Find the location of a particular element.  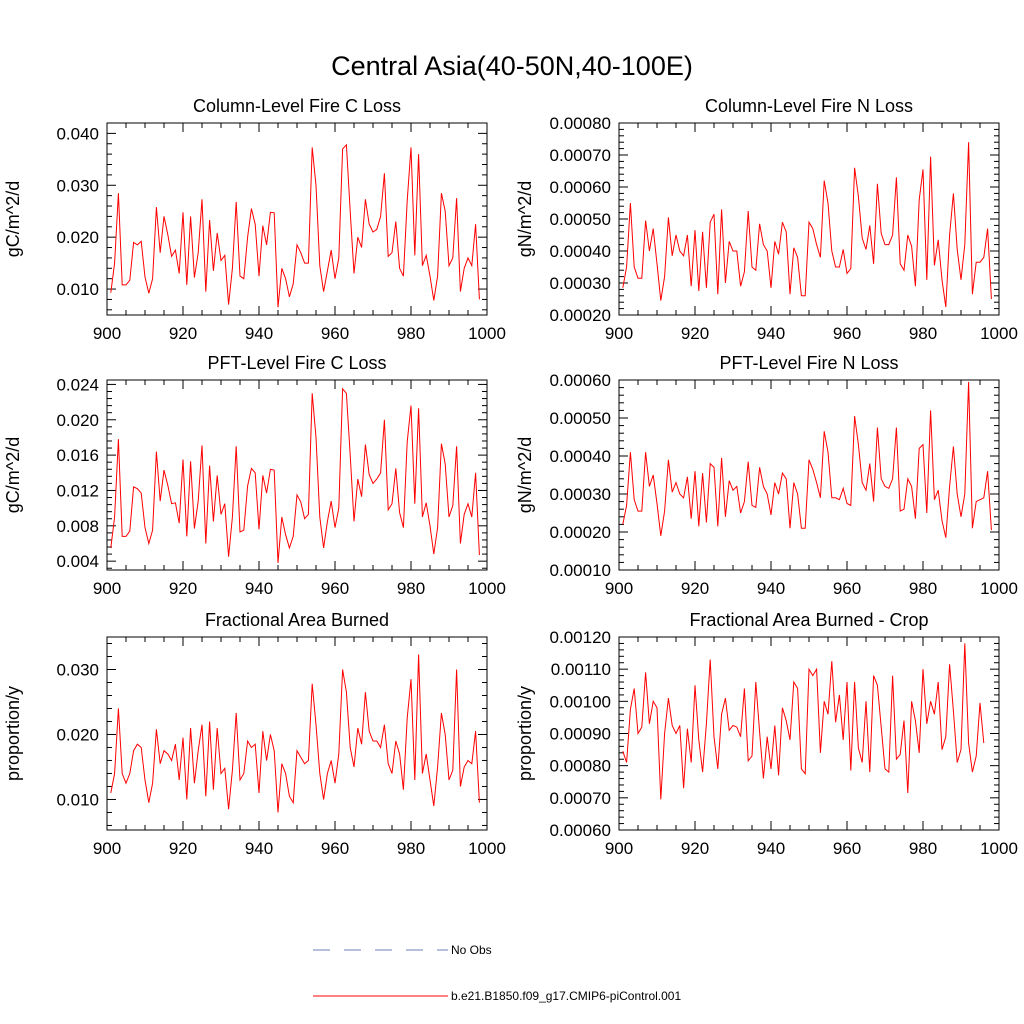

panel-title: Fractional Area Burned is located at coordinates (297, 620).